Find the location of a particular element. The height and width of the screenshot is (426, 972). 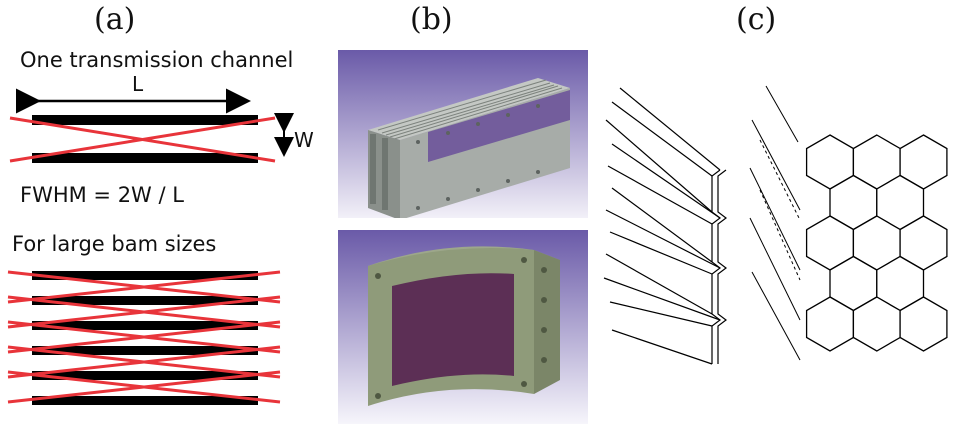

multi-channel-stack is located at coordinates (144, 338).